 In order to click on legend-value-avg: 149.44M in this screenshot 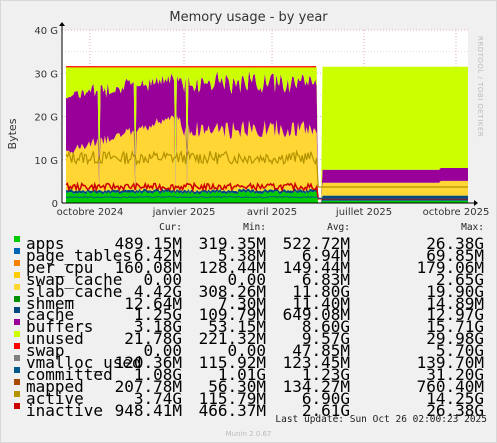, I will do `click(316, 267)`.